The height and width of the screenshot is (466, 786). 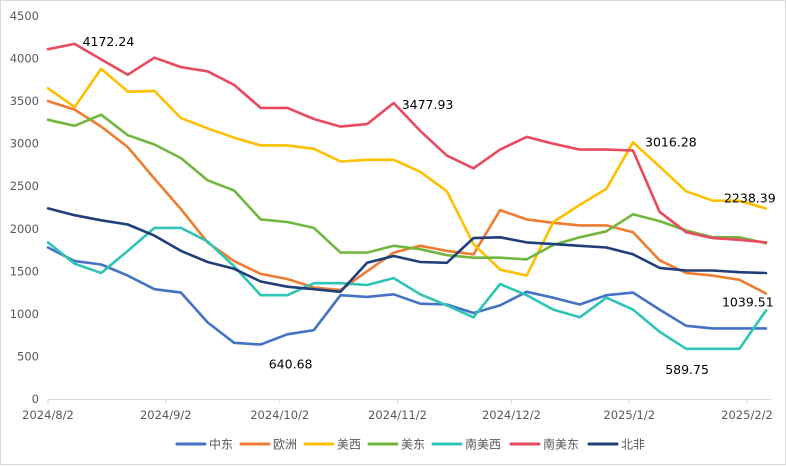 What do you see at coordinates (109, 41) in the screenshot?
I see `data-label: 4172.24` at bounding box center [109, 41].